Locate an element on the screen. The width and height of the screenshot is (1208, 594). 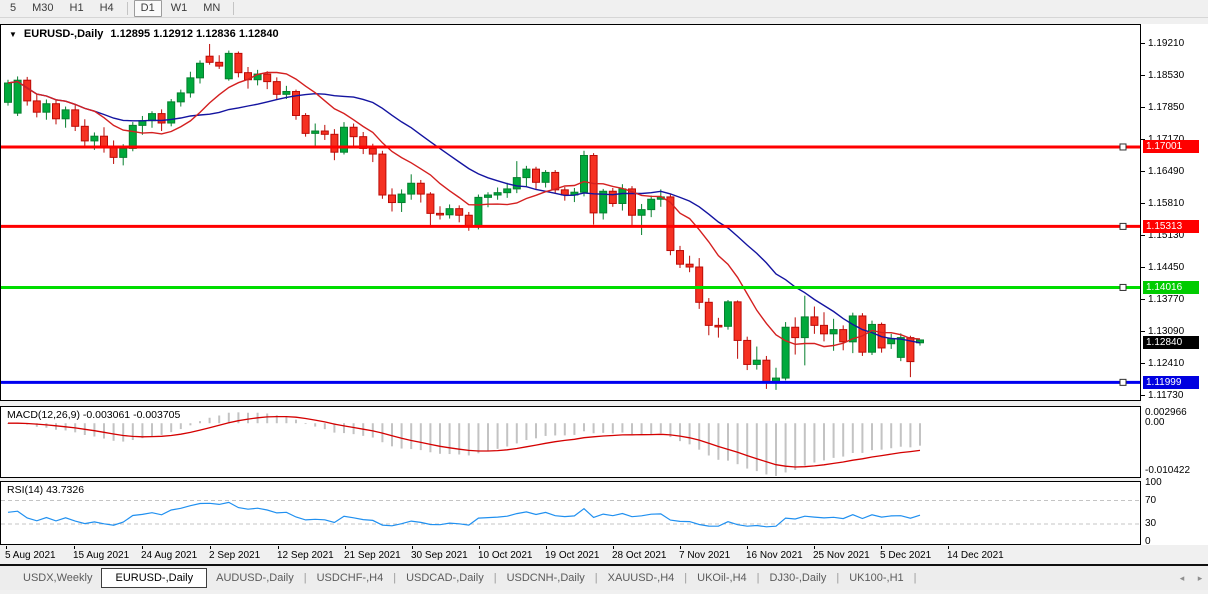
timeframe-button-5: 5 is located at coordinates (13, 8).